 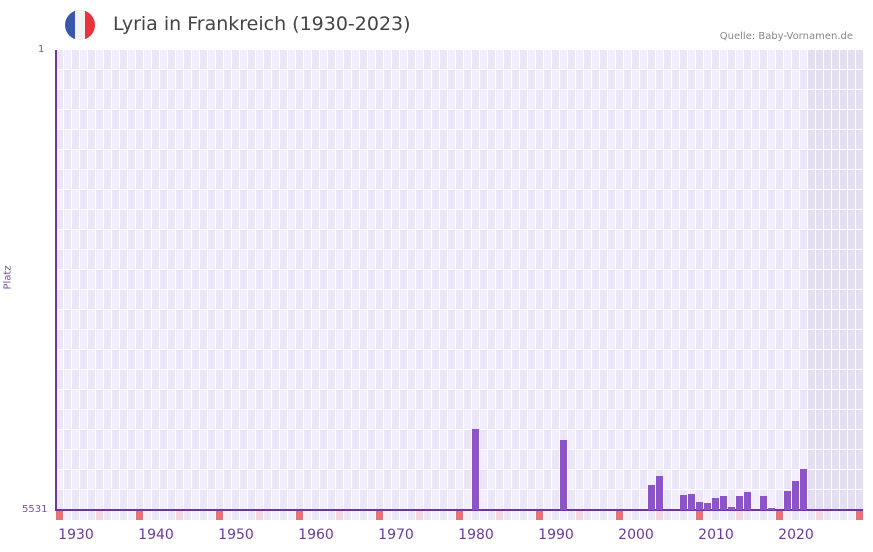 What do you see at coordinates (41, 49) in the screenshot?
I see `y-tick-top: 1` at bounding box center [41, 49].